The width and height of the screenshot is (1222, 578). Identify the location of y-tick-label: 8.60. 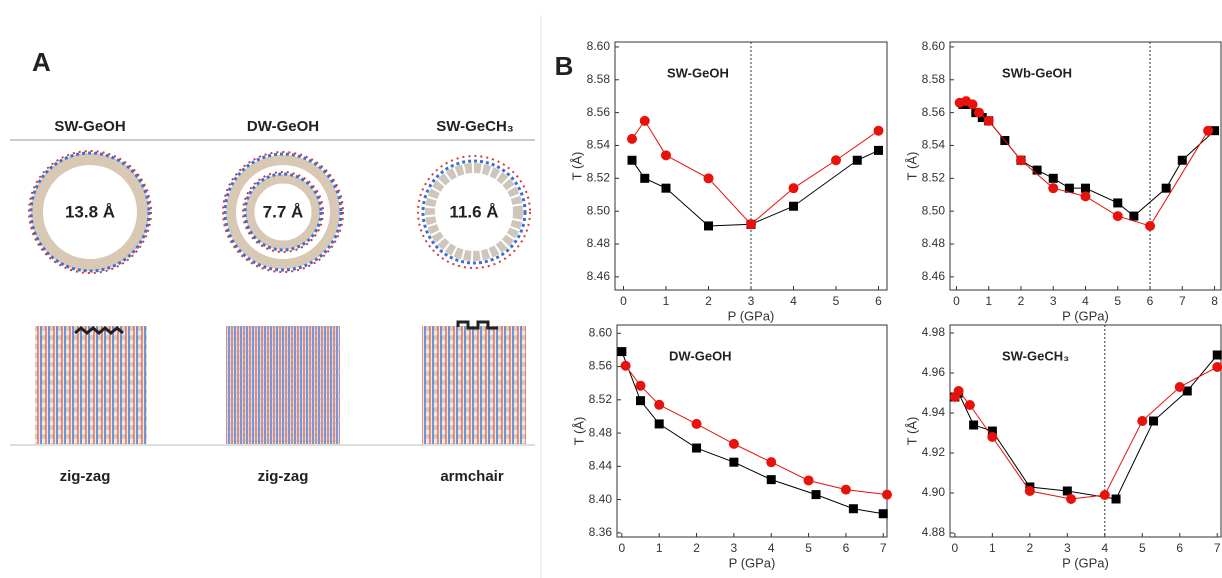
(599, 46).